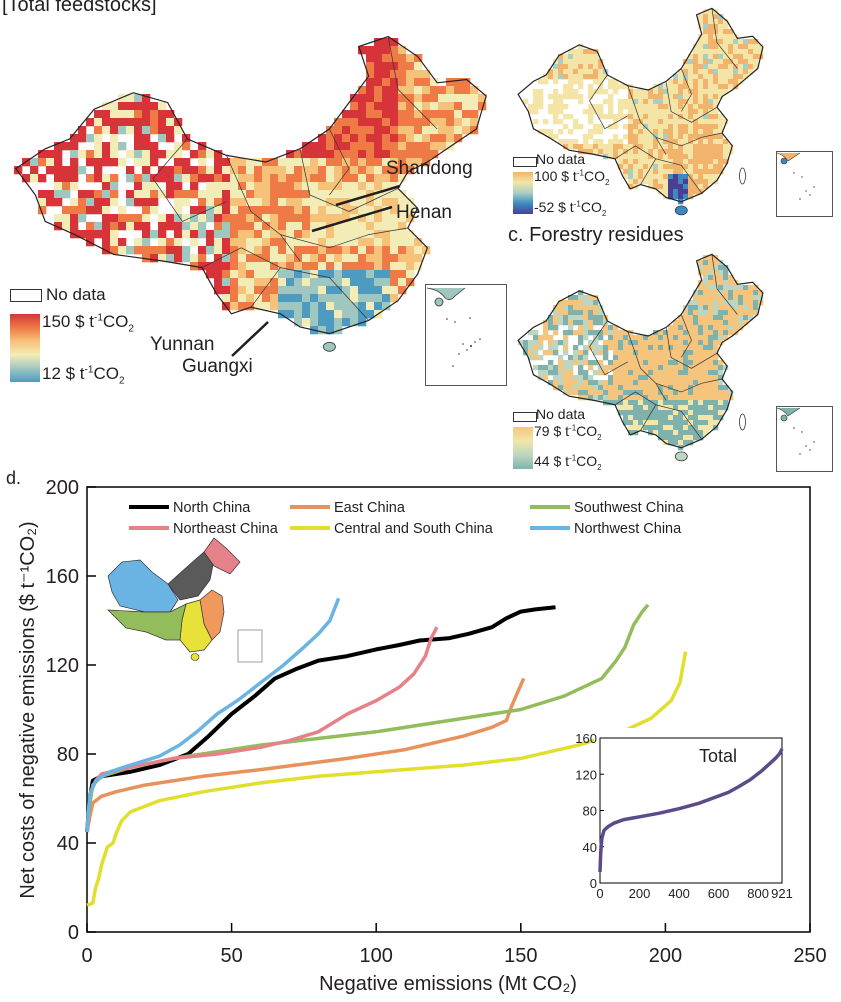 The width and height of the screenshot is (841, 1002). I want to click on x-tick-label: 0, so click(86, 956).